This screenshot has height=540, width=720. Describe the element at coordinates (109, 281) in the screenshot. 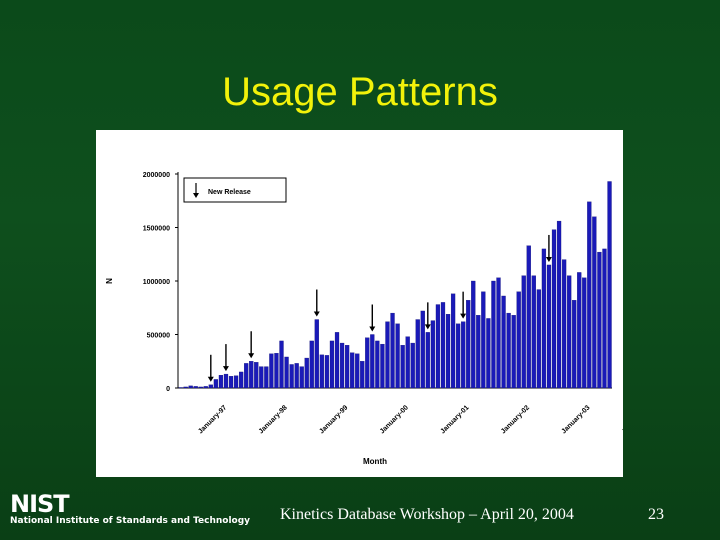

I see `y-axis-label: N` at that location.